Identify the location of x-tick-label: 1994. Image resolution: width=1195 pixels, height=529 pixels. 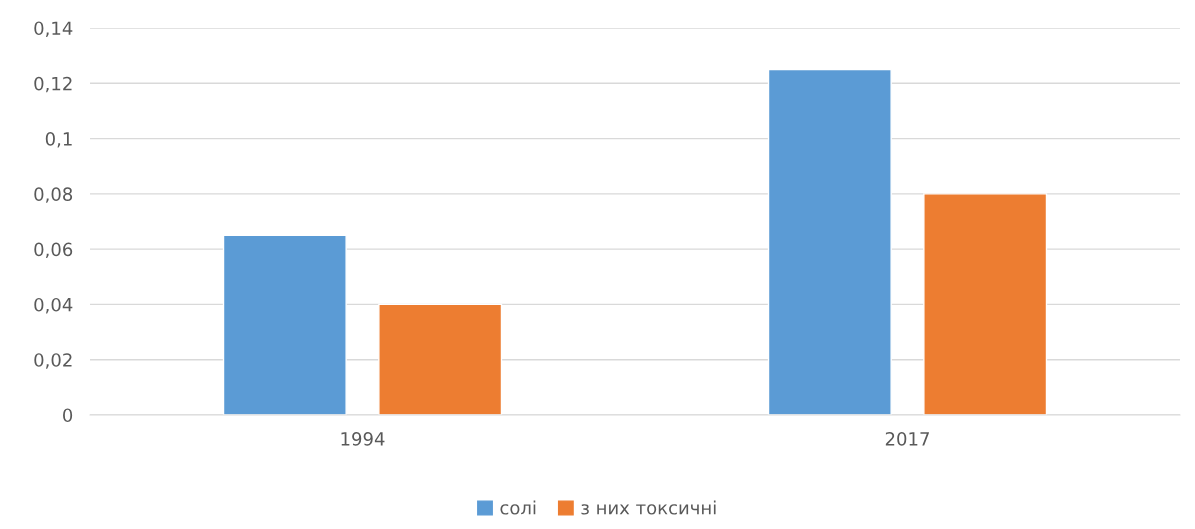
(363, 438).